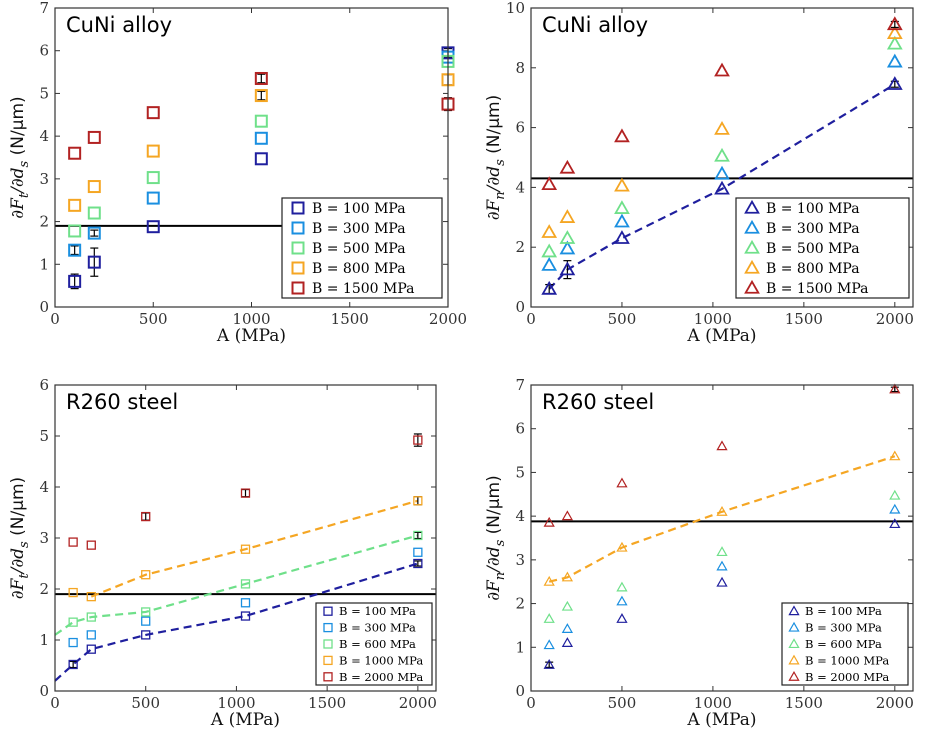 Image resolution: width=925 pixels, height=742 pixels. What do you see at coordinates (520, 68) in the screenshot?
I see `y-tick-label: 8` at bounding box center [520, 68].